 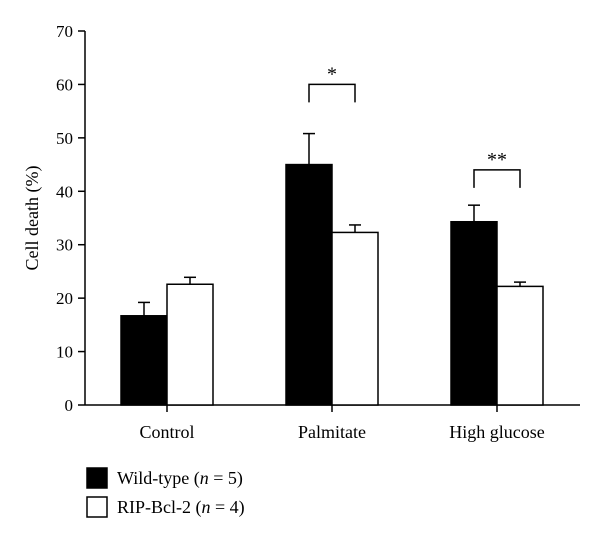 What do you see at coordinates (64, 245) in the screenshot?
I see `y-tick-label-30: 30` at bounding box center [64, 245].